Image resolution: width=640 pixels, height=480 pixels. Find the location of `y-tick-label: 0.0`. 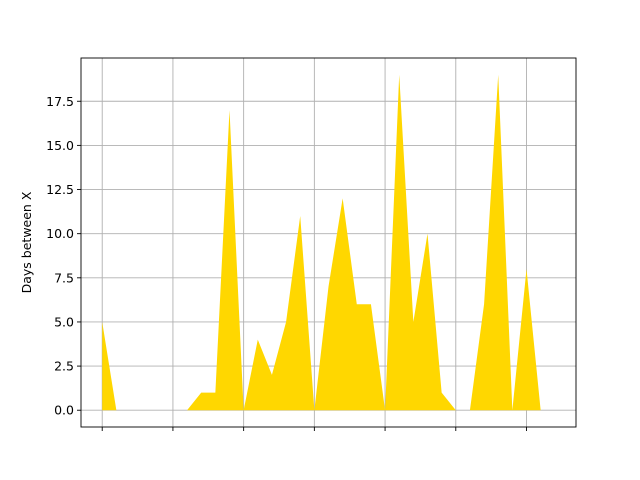

y-tick-label: 0.0 is located at coordinates (64, 410).